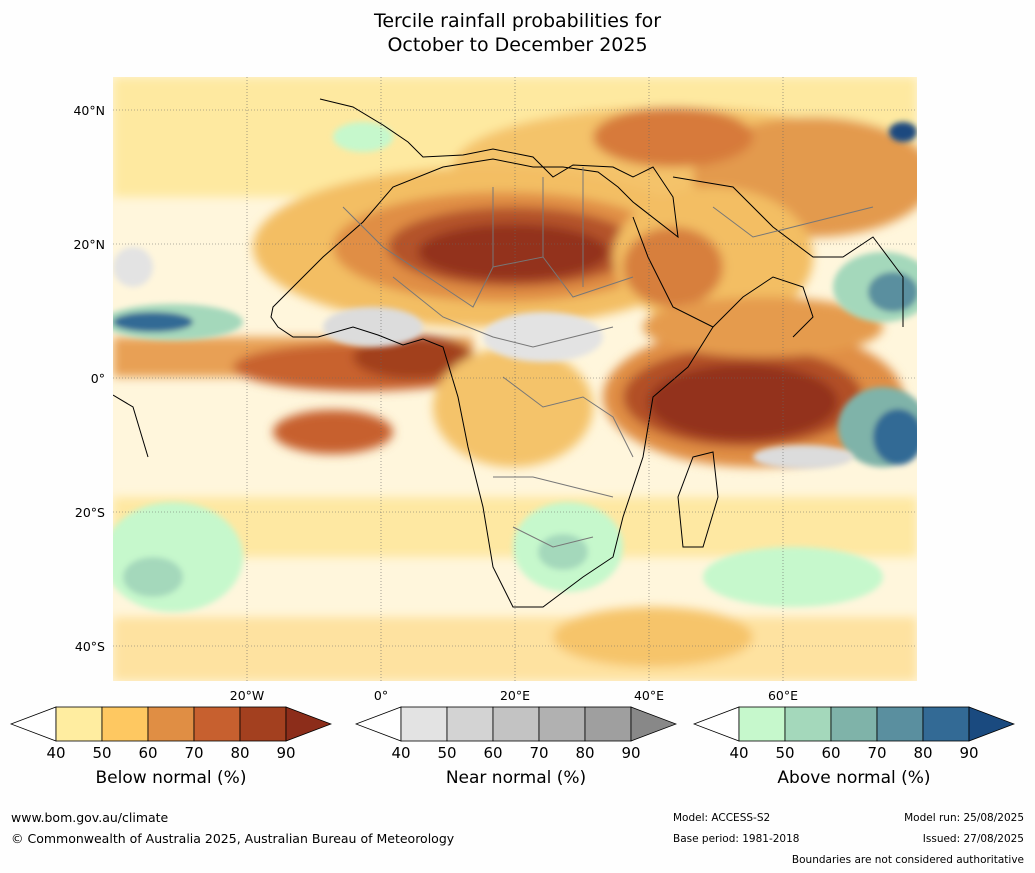  Describe the element at coordinates (736, 839) in the screenshot. I see `footer-base-period: Base period: 1981-2018` at that location.